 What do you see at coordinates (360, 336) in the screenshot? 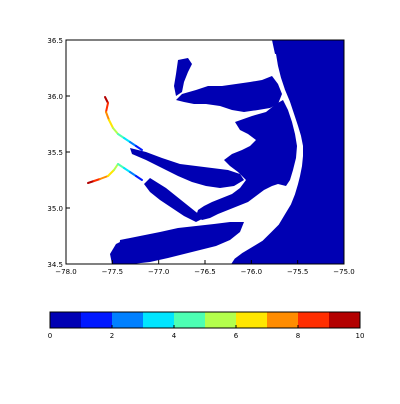
I see `colorbar-tick-label: 10` at bounding box center [360, 336].